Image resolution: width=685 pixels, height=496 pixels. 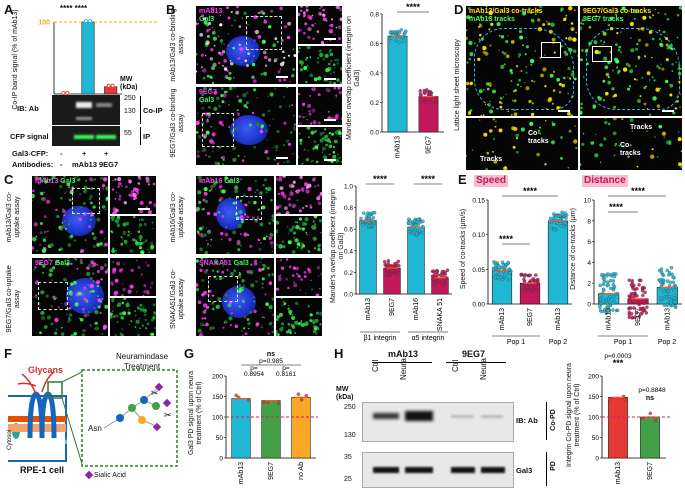 I want to click on g-ytick-4: 200, so click(x=217, y=377).